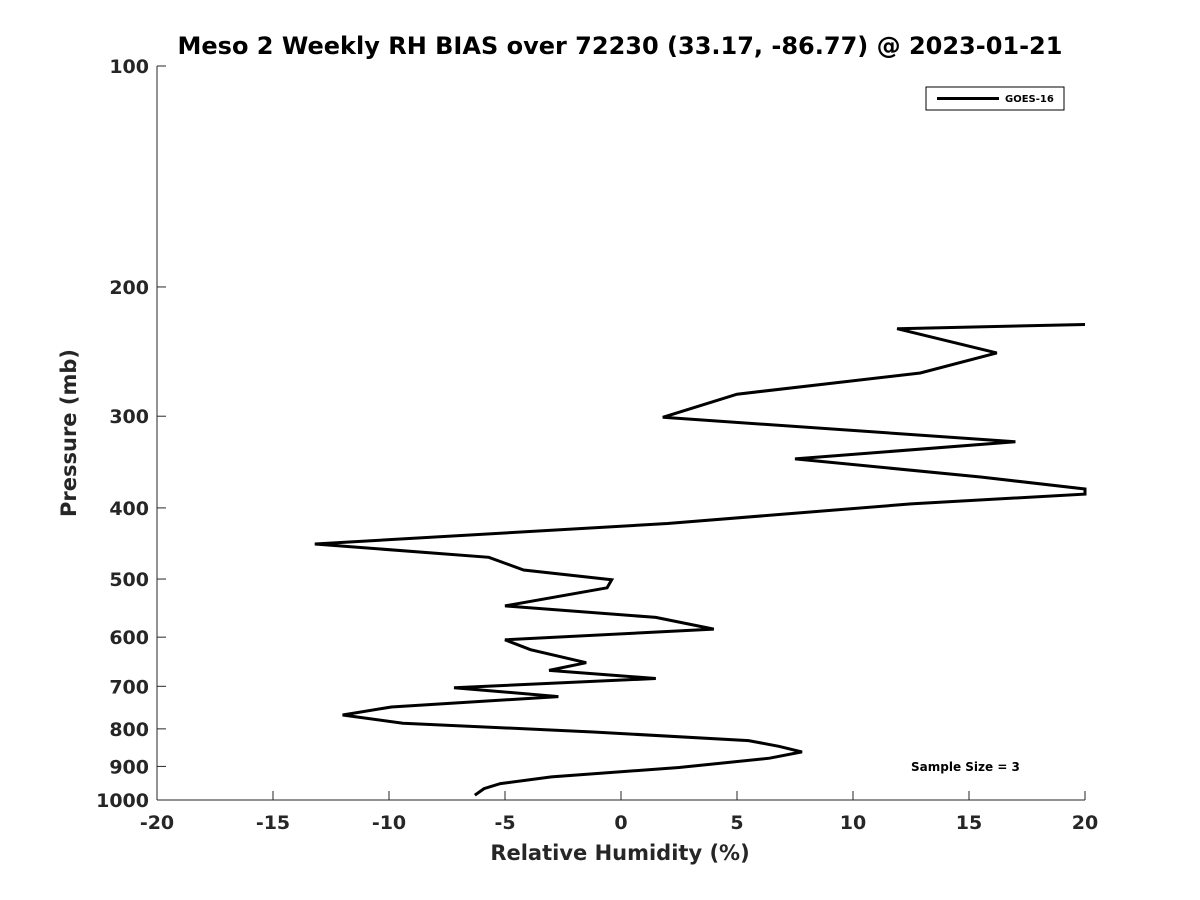 The width and height of the screenshot is (1200, 900). What do you see at coordinates (853, 823) in the screenshot?
I see `x-tick-label: 10` at bounding box center [853, 823].